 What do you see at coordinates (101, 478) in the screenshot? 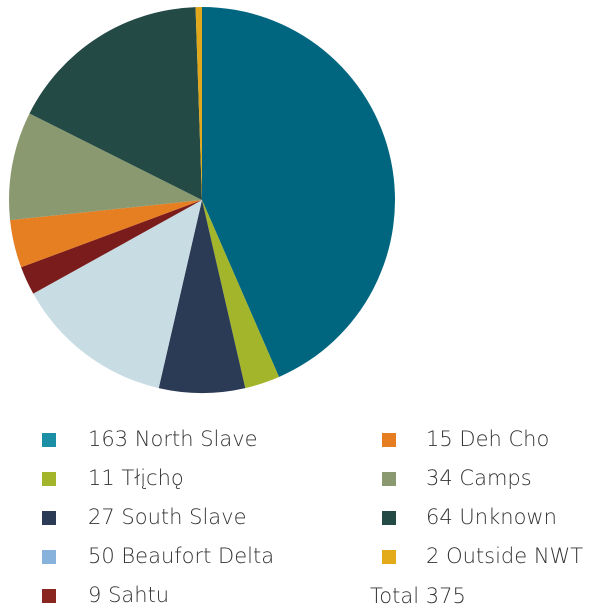
I see `legend-value: 11` at bounding box center [101, 478].